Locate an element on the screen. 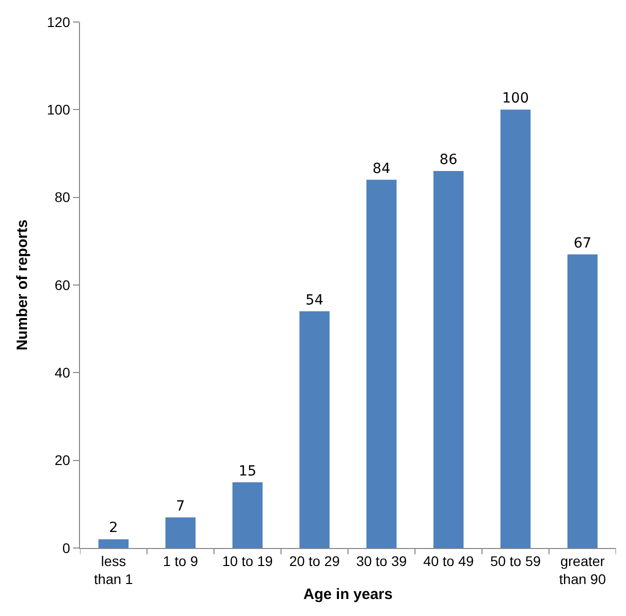 Image resolution: width=626 pixels, height=616 pixels. x-tick-label: 10 to 19 is located at coordinates (248, 560).